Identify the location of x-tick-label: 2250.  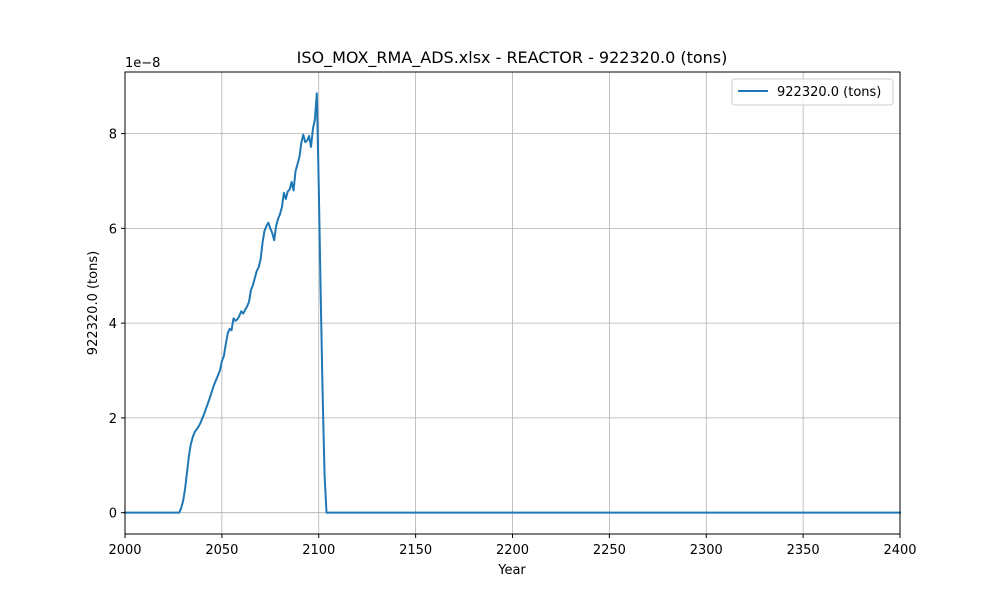
(609, 550).